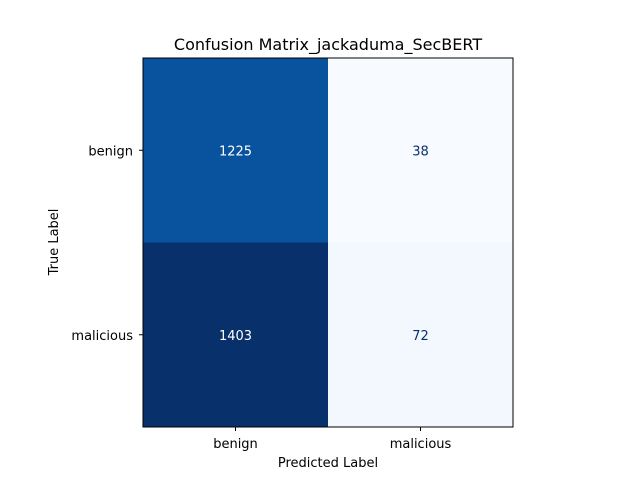 Image resolution: width=640 pixels, height=480 pixels. Describe the element at coordinates (102, 336) in the screenshot. I see `y-tick-label-malicious: malicious` at that location.